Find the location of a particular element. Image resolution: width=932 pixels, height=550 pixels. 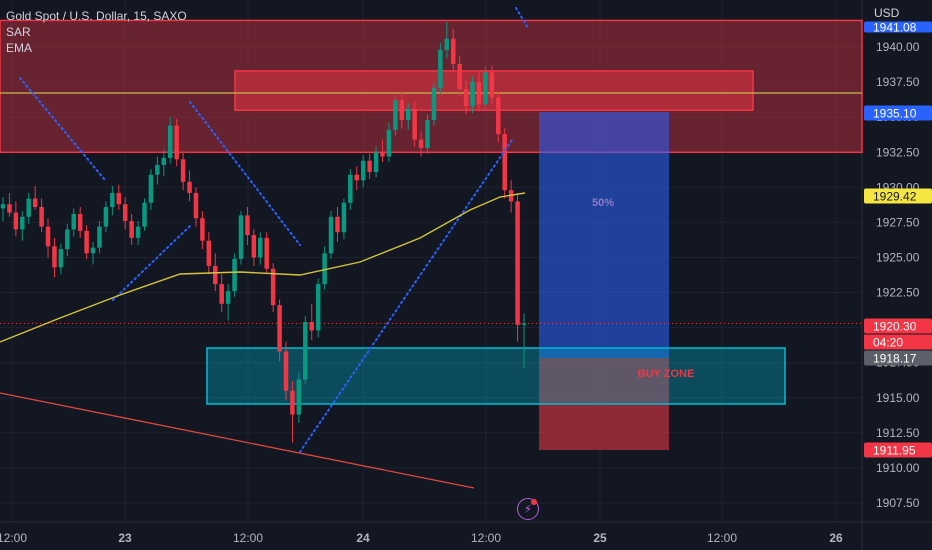

y-tick-label: 1940.00 is located at coordinates (898, 47).